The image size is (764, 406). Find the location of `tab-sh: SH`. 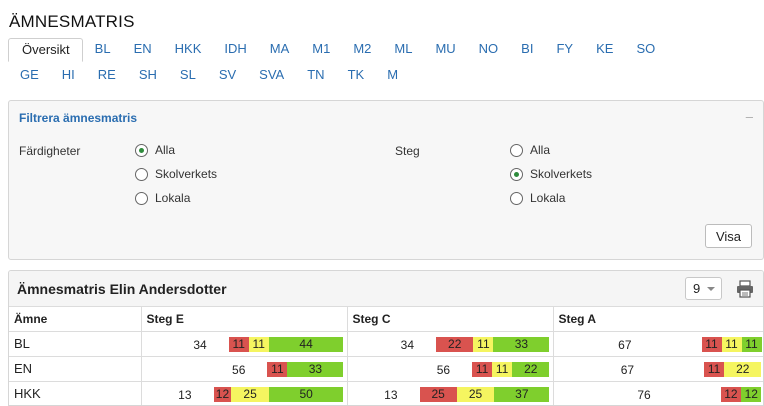

tab-sh: SH is located at coordinates (147, 74).